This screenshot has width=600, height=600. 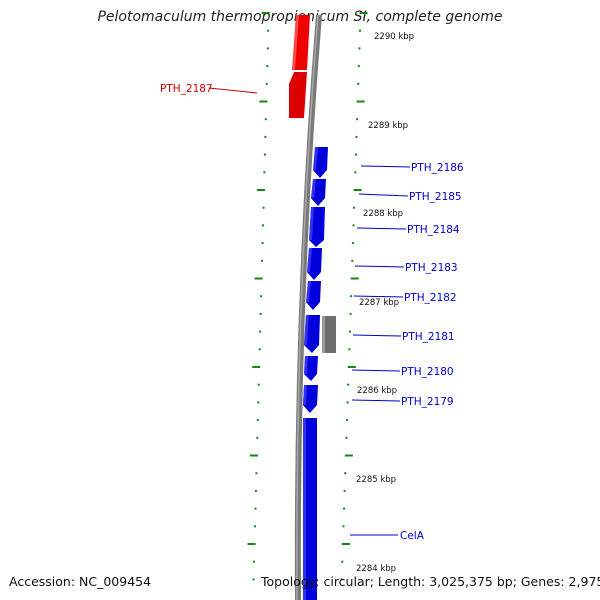 I want to click on gene-label-pth-2187: PTH_2187, so click(x=186, y=89).